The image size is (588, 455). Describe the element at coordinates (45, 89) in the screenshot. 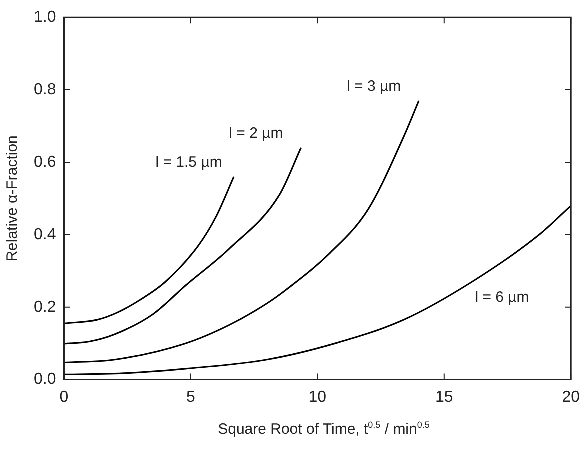

I see `y-tick-label: 0.8` at that location.